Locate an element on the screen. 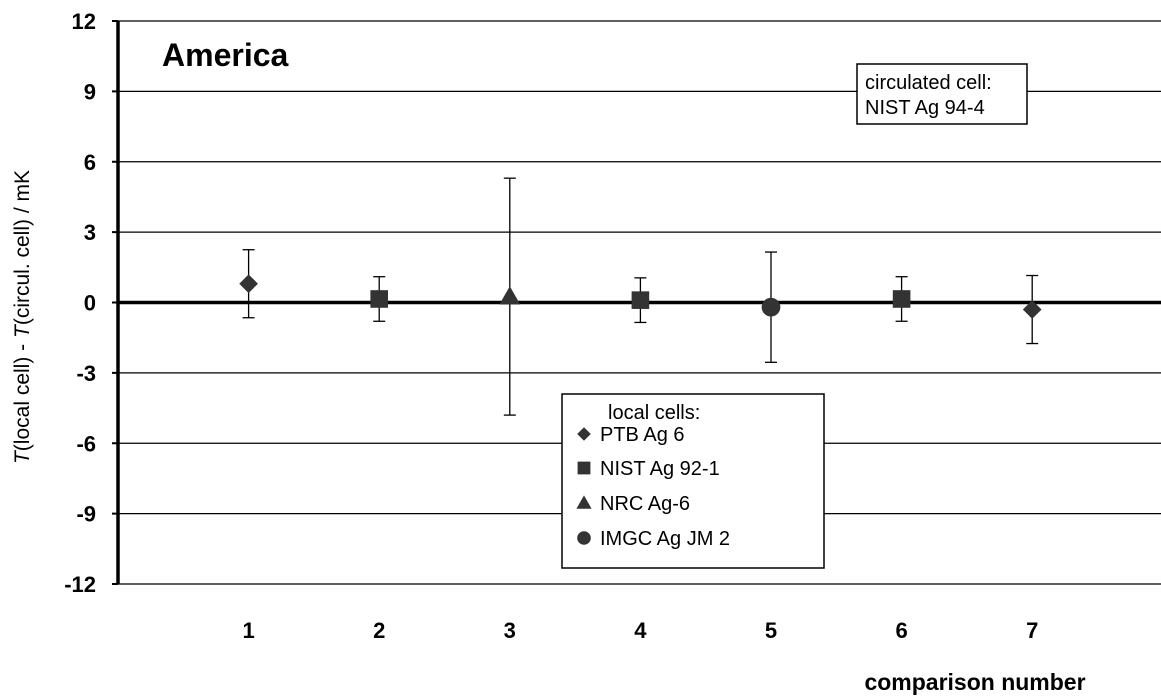 The height and width of the screenshot is (697, 1161). x-tick-label: 2 is located at coordinates (379, 630).